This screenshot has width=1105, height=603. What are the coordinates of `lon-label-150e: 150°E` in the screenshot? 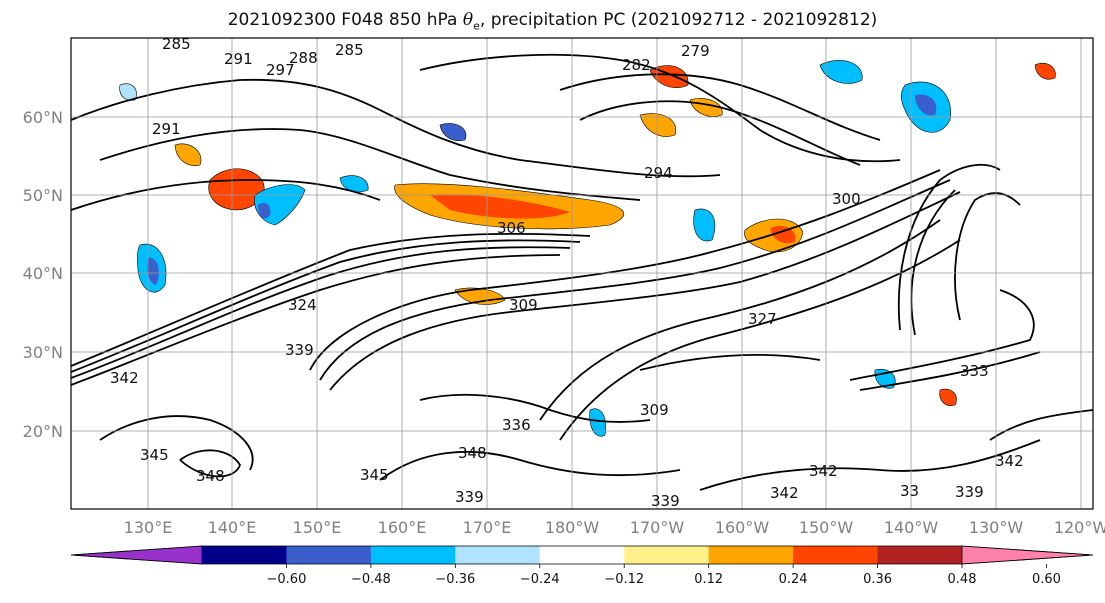 It's located at (317, 527).